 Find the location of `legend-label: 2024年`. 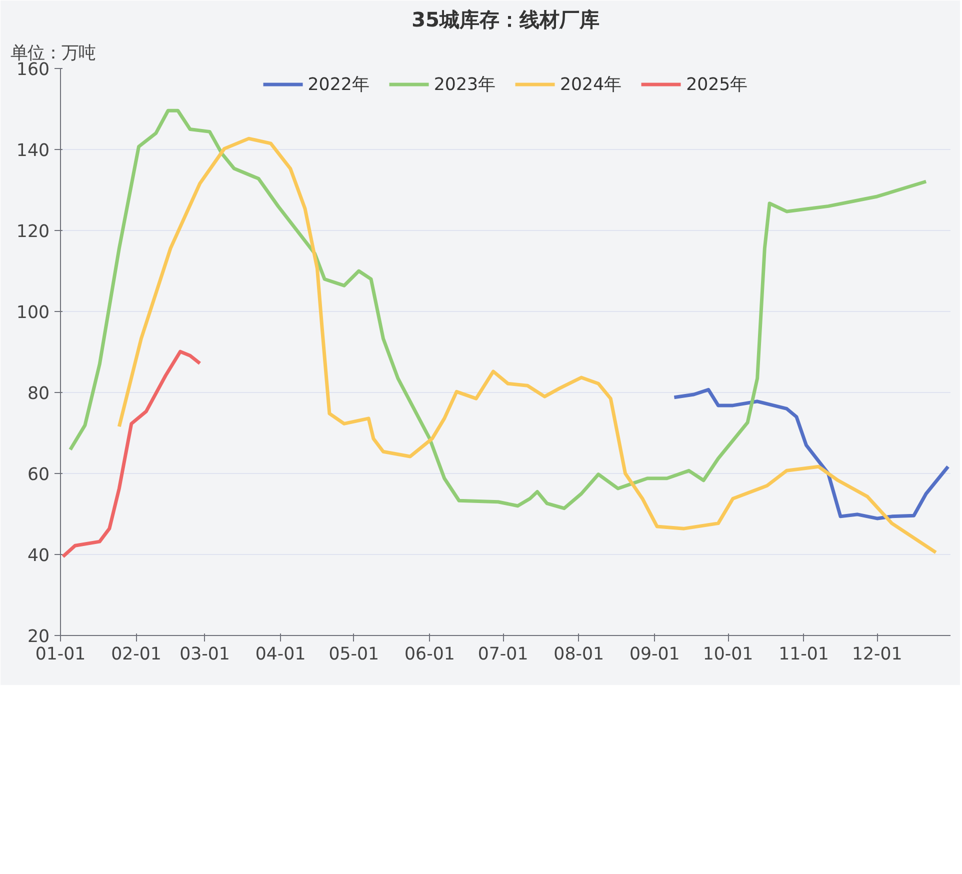

legend-label: 2024年 is located at coordinates (591, 85).